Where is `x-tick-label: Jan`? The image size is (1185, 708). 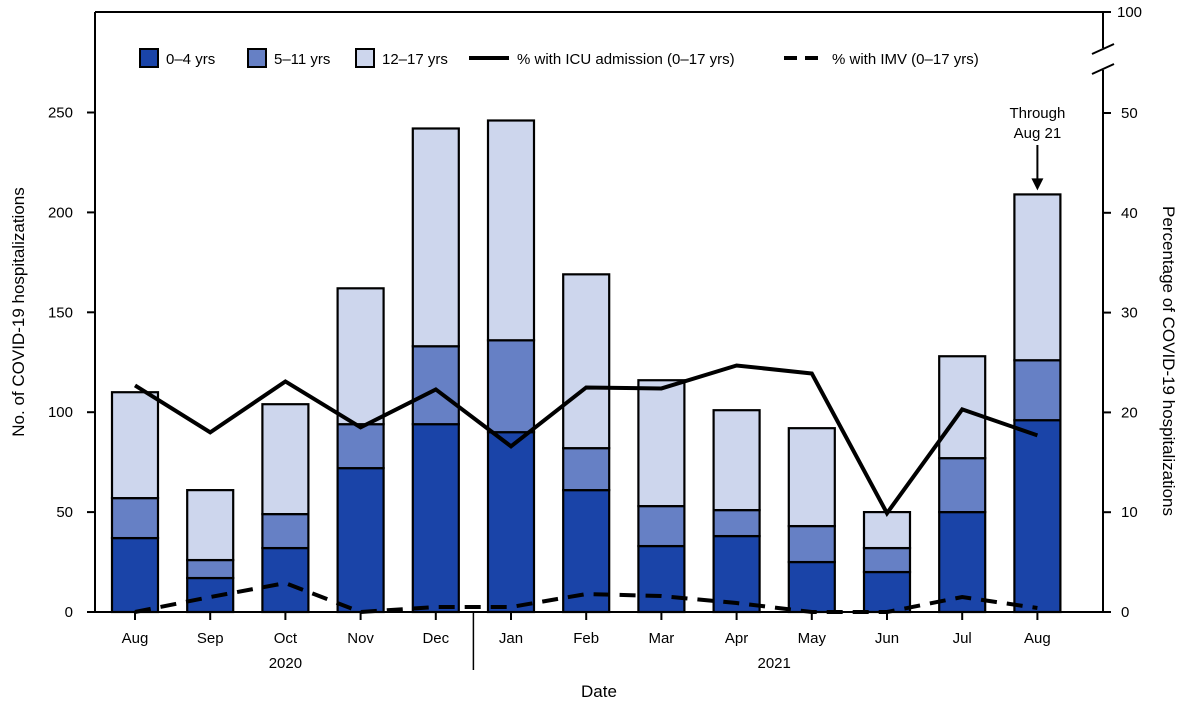
x-tick-label: Jan is located at coordinates (511, 638).